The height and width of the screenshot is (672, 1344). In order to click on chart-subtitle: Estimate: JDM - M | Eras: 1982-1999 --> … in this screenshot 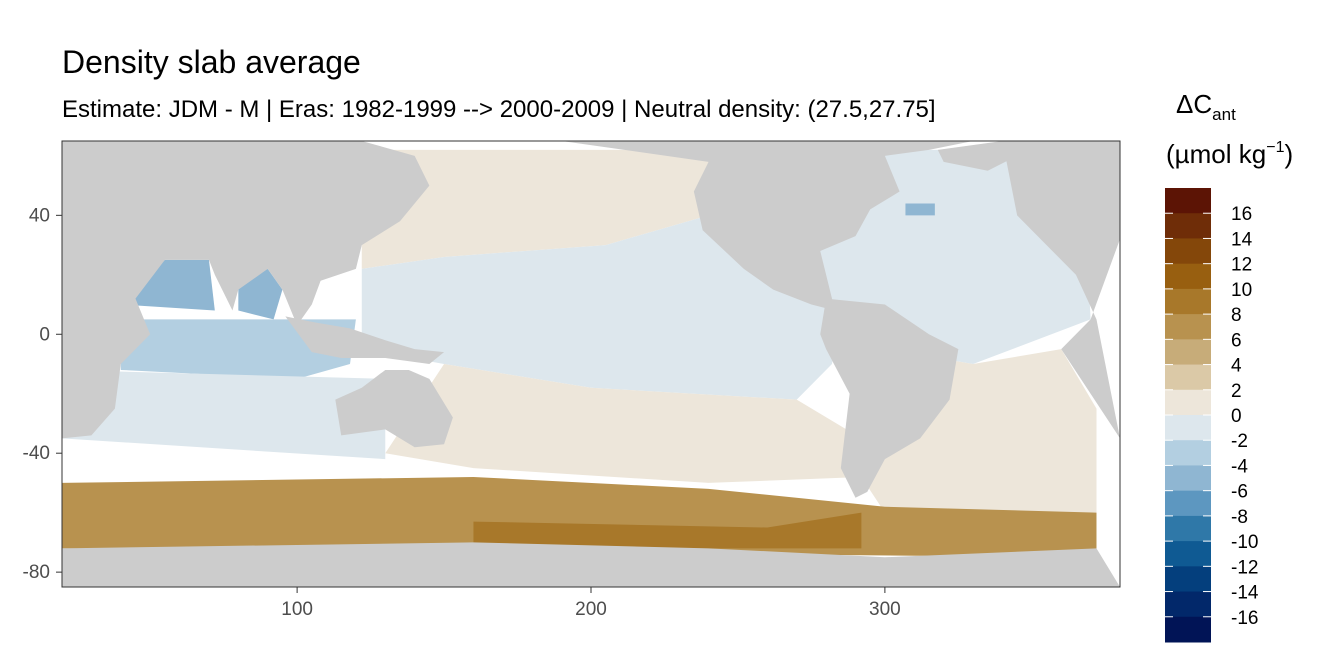, I will do `click(499, 109)`.